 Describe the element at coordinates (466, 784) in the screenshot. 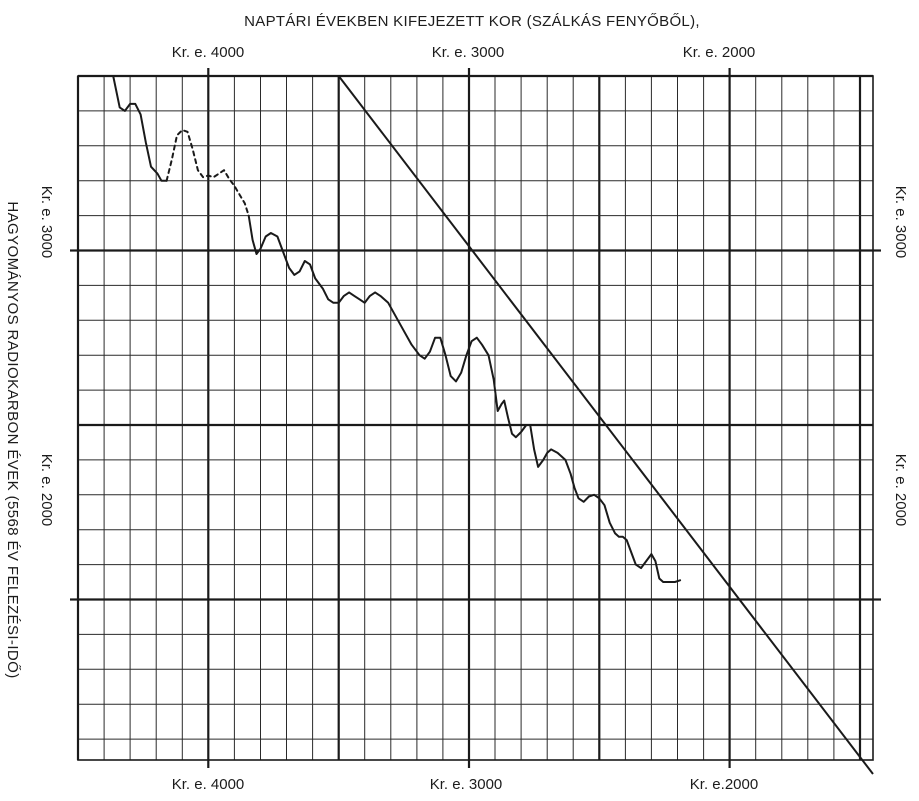

I see `bottom-tick-label-3000: Kr. e. 3000` at that location.